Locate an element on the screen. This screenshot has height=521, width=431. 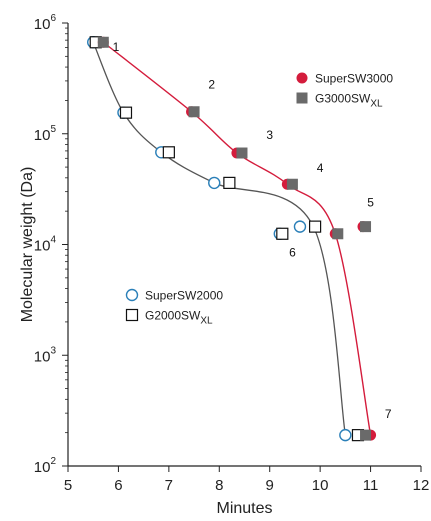
x-axis-label: Minutes is located at coordinates (244, 508).